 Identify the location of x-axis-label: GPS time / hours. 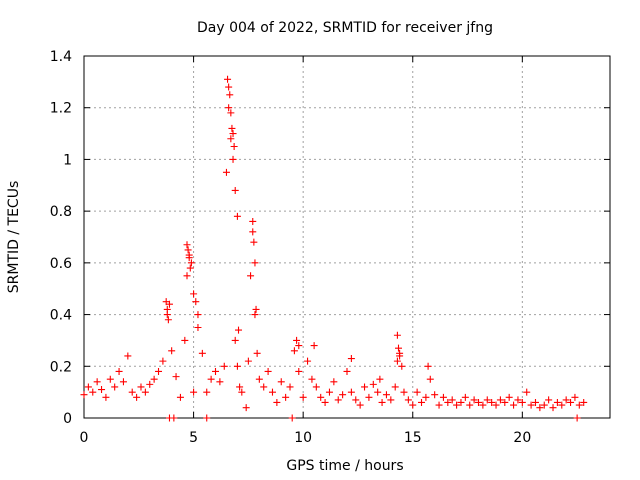
(344, 466).